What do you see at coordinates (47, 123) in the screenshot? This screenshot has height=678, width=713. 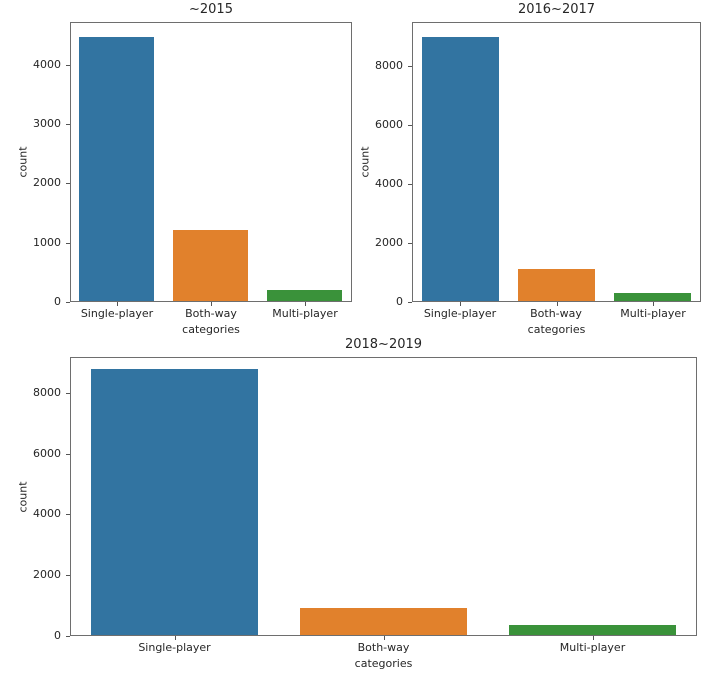 I see `y-tick-label: 3000` at bounding box center [47, 123].